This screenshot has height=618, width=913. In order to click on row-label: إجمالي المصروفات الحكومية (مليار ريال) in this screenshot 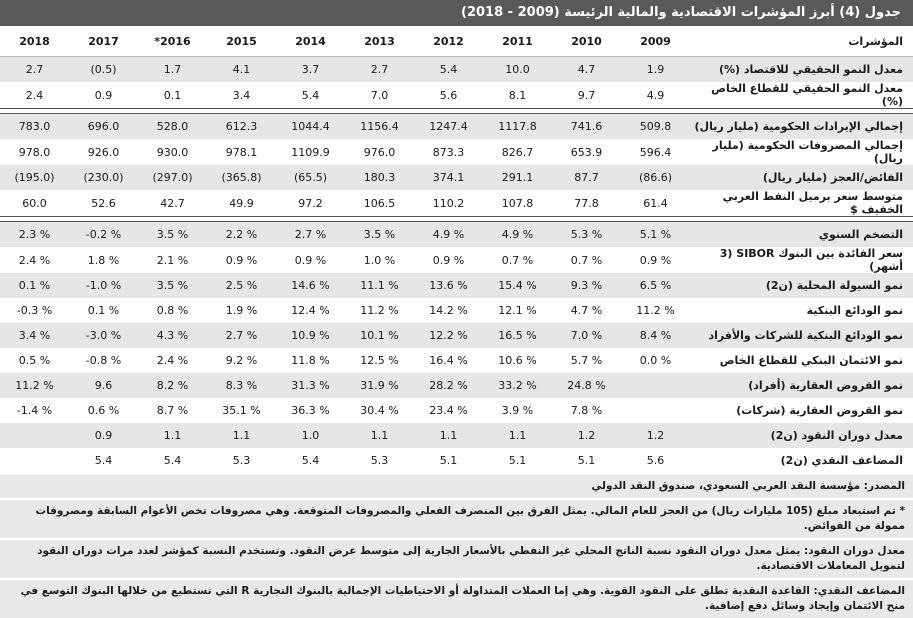, I will do `click(807, 152)`.